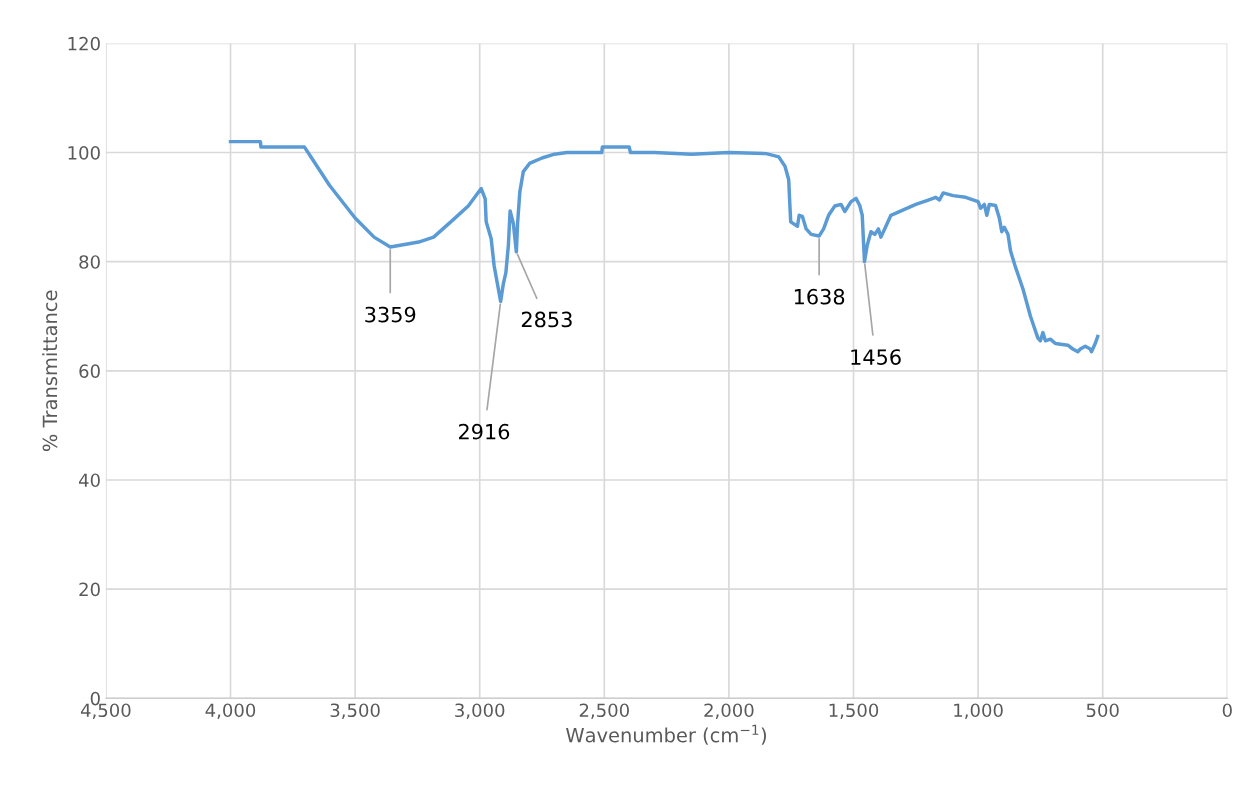  Describe the element at coordinates (666, 734) in the screenshot. I see `x-axis-title: Wavenumber (cm$^{−1}$)` at that location.